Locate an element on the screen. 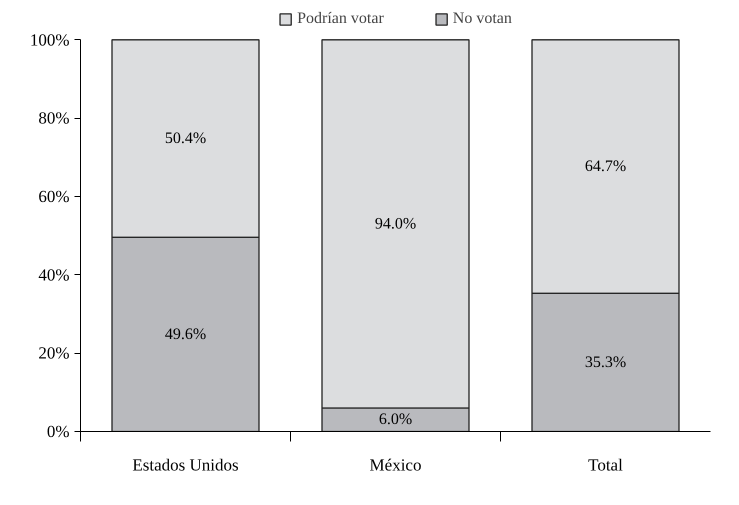  y-tick-label: 40% is located at coordinates (54, 274).